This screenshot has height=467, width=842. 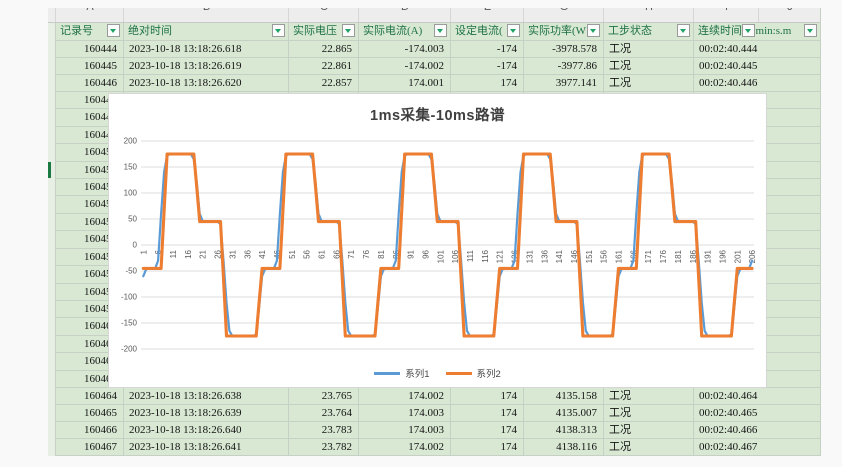 I want to click on legend-item-1: 系列1, so click(x=402, y=373).